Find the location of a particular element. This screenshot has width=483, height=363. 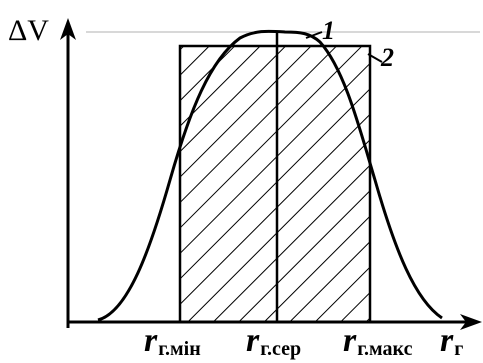

y-axis-arrow is located at coordinates (68, 29).